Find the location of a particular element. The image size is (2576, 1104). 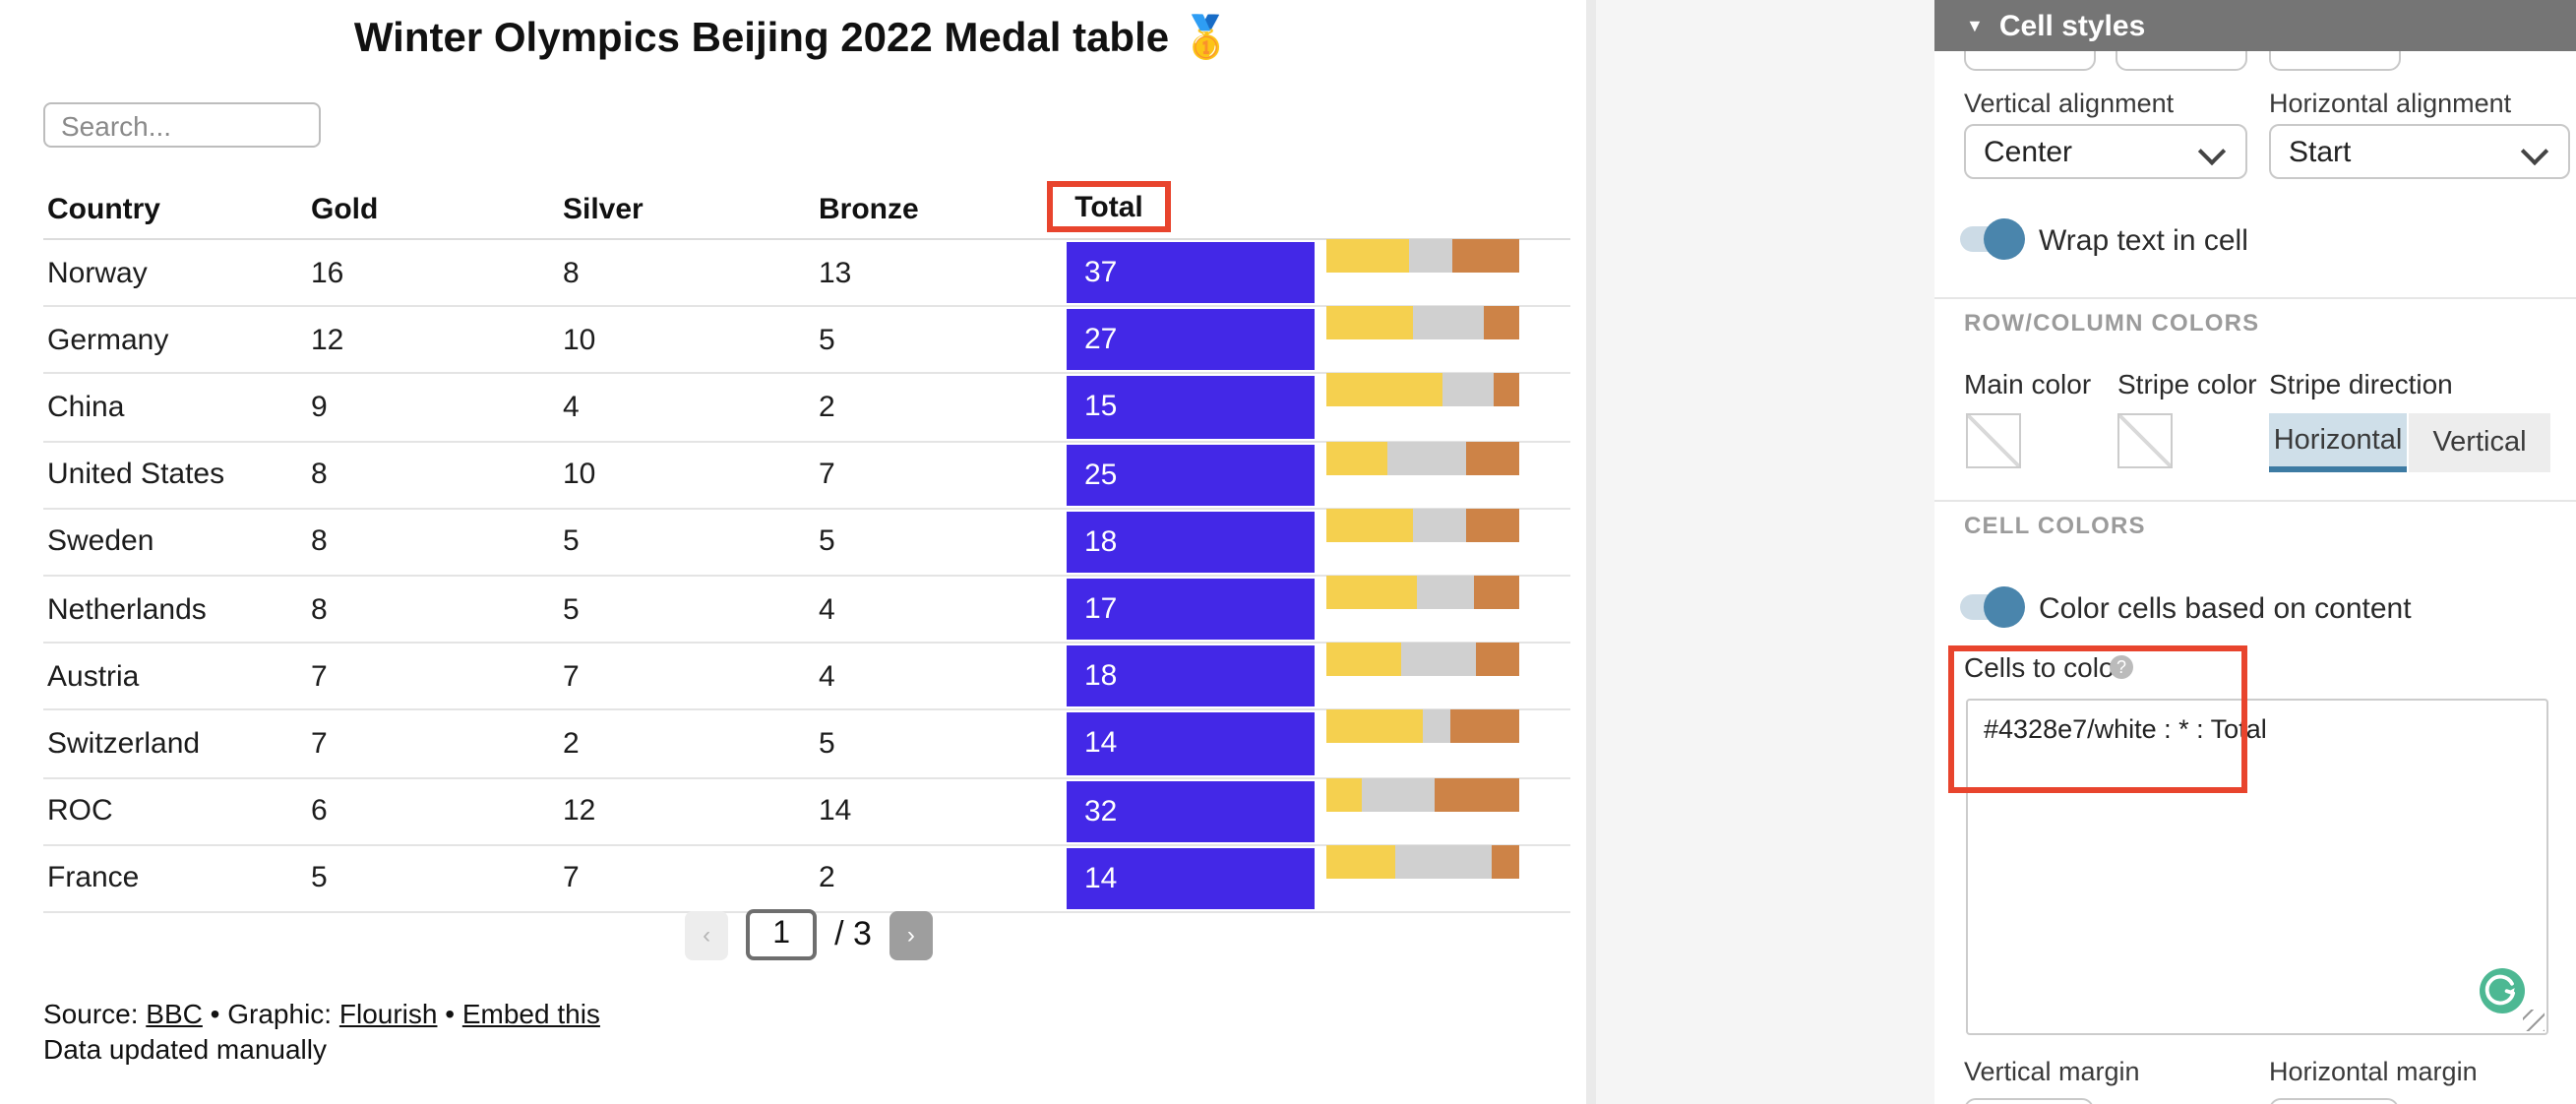

source-label: Source: is located at coordinates (91, 1013).